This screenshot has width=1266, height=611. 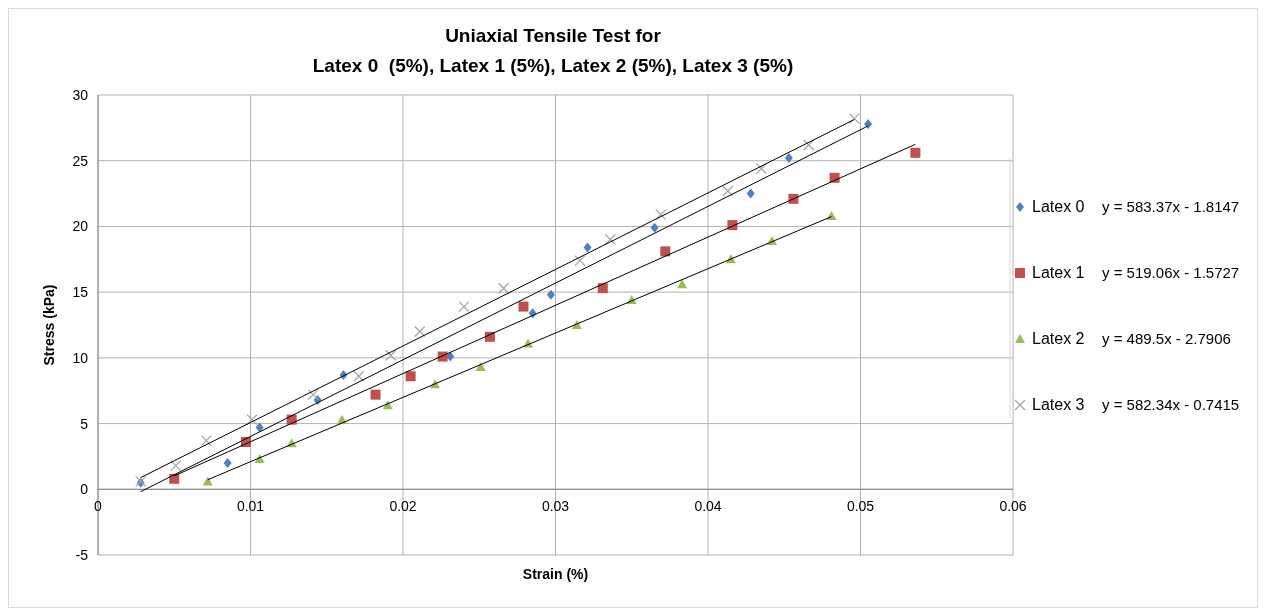 What do you see at coordinates (555, 574) in the screenshot?
I see `x-axis-title: Strain (%)` at bounding box center [555, 574].